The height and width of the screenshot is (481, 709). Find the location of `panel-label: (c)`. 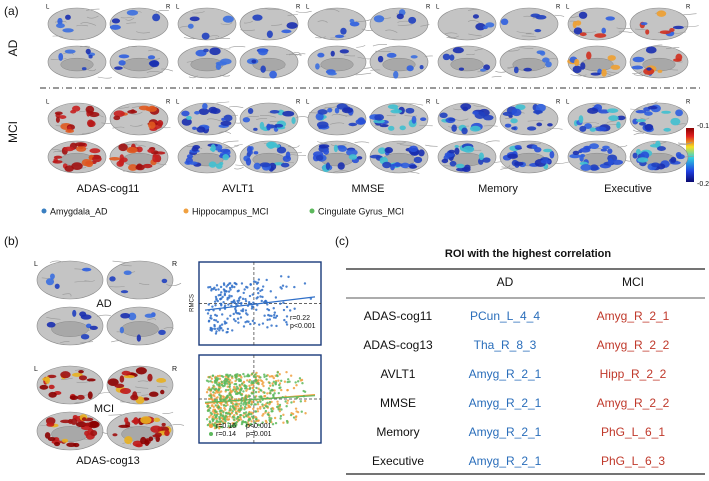

panel-label: (c) is located at coordinates (342, 241).